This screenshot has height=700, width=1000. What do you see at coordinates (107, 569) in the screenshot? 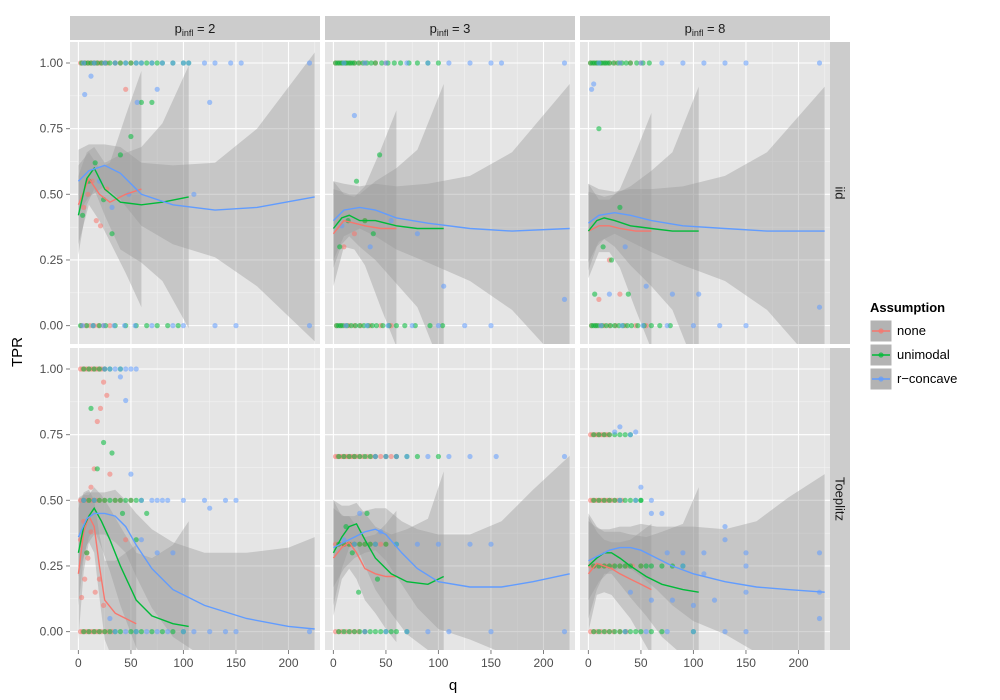
I see `smooth-line-none` at bounding box center [107, 569].